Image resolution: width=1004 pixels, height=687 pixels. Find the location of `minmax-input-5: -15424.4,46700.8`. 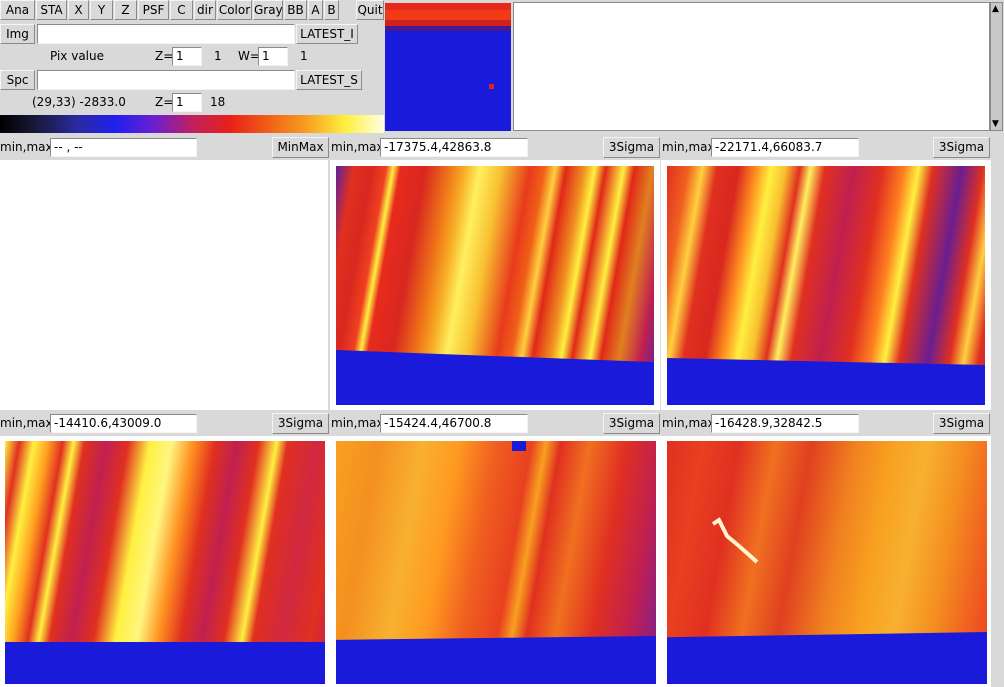

minmax-input-5: -15424.4,46700.8 is located at coordinates (454, 423).